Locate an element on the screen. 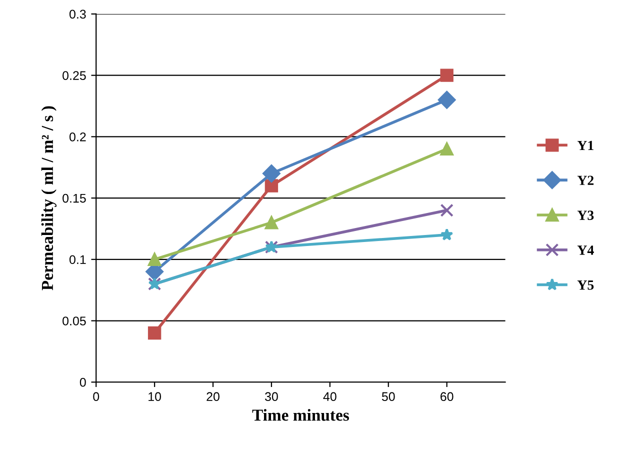 The height and width of the screenshot is (466, 620). x-tick-label: 30 is located at coordinates (271, 397).